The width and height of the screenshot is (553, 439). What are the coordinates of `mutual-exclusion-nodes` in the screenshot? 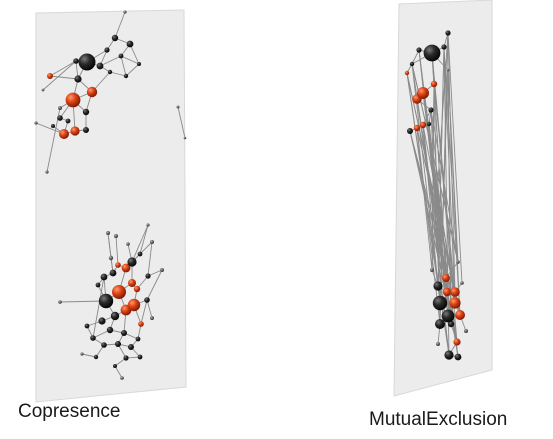 It's located at (436, 195).